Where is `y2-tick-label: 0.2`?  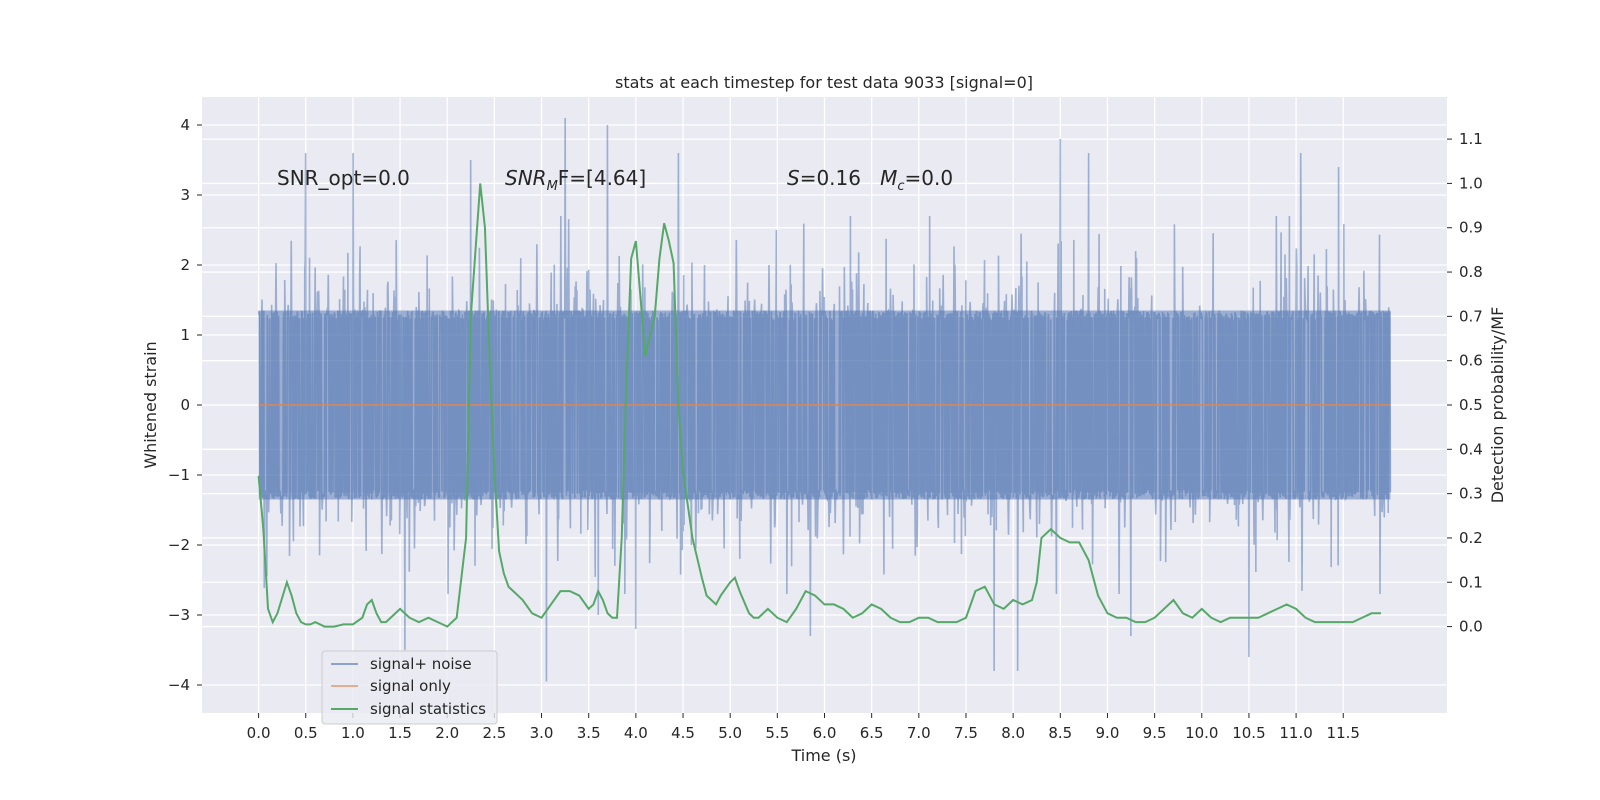 y2-tick-label: 0.2 is located at coordinates (1471, 538).